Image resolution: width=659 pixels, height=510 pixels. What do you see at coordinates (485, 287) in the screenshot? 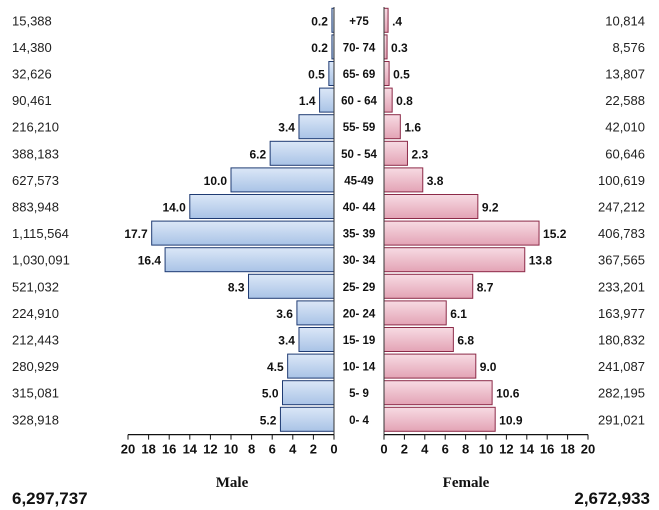
I see `female-value-label-10: 8.7` at bounding box center [485, 287].